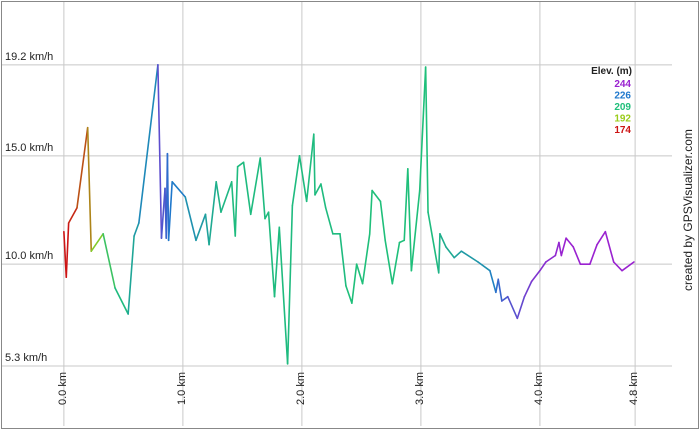 The height and width of the screenshot is (435, 700). Describe the element at coordinates (29, 256) in the screenshot. I see `y-tick-label: 10.0 km/h` at that location.